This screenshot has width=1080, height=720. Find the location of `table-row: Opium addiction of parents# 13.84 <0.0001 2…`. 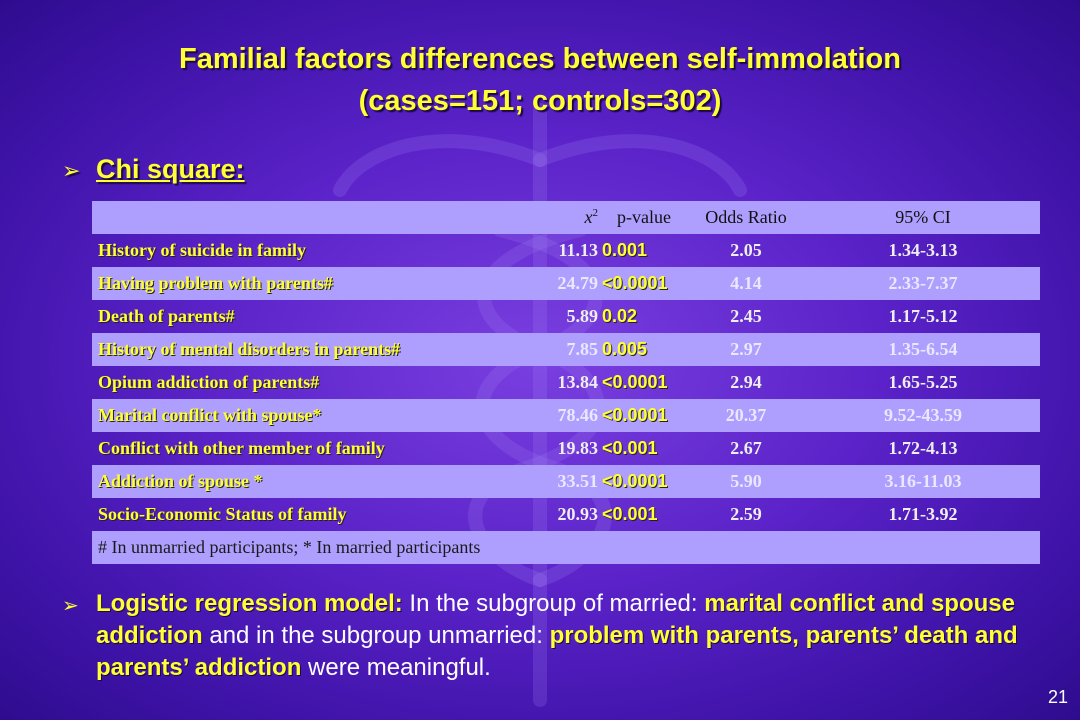

table-row: Opium addiction of parents# 13.84 <0.0001 2… is located at coordinates (566, 382).